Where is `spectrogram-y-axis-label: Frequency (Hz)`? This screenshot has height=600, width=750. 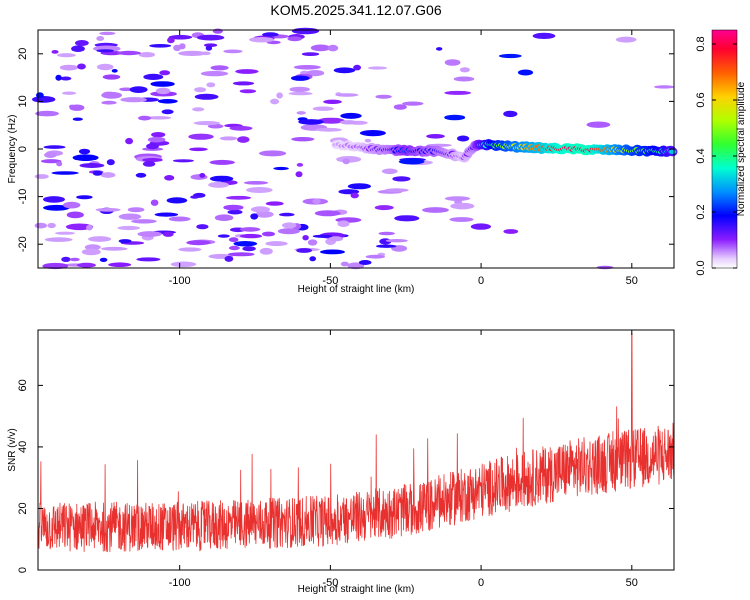
spectrogram-y-axis-label: Frequency (Hz) is located at coordinates (12, 149).